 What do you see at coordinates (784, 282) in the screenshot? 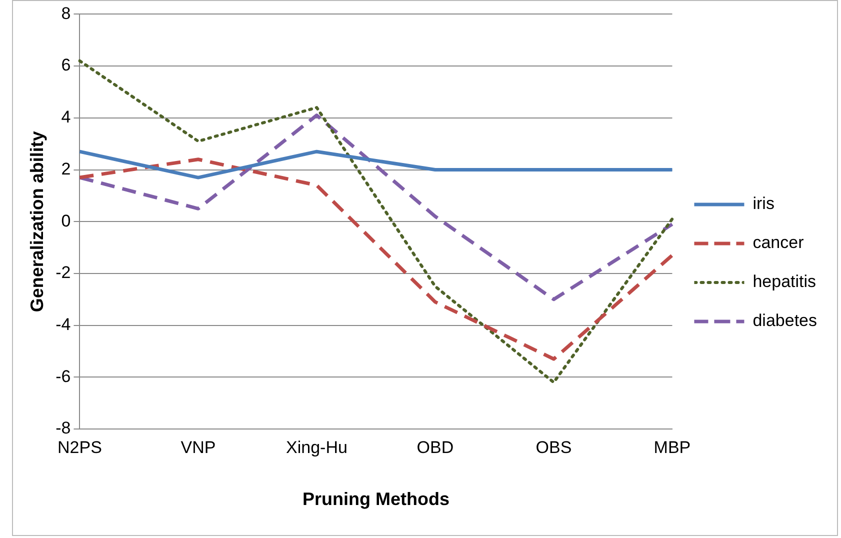
I see `legend-label: hepatitis` at bounding box center [784, 282].